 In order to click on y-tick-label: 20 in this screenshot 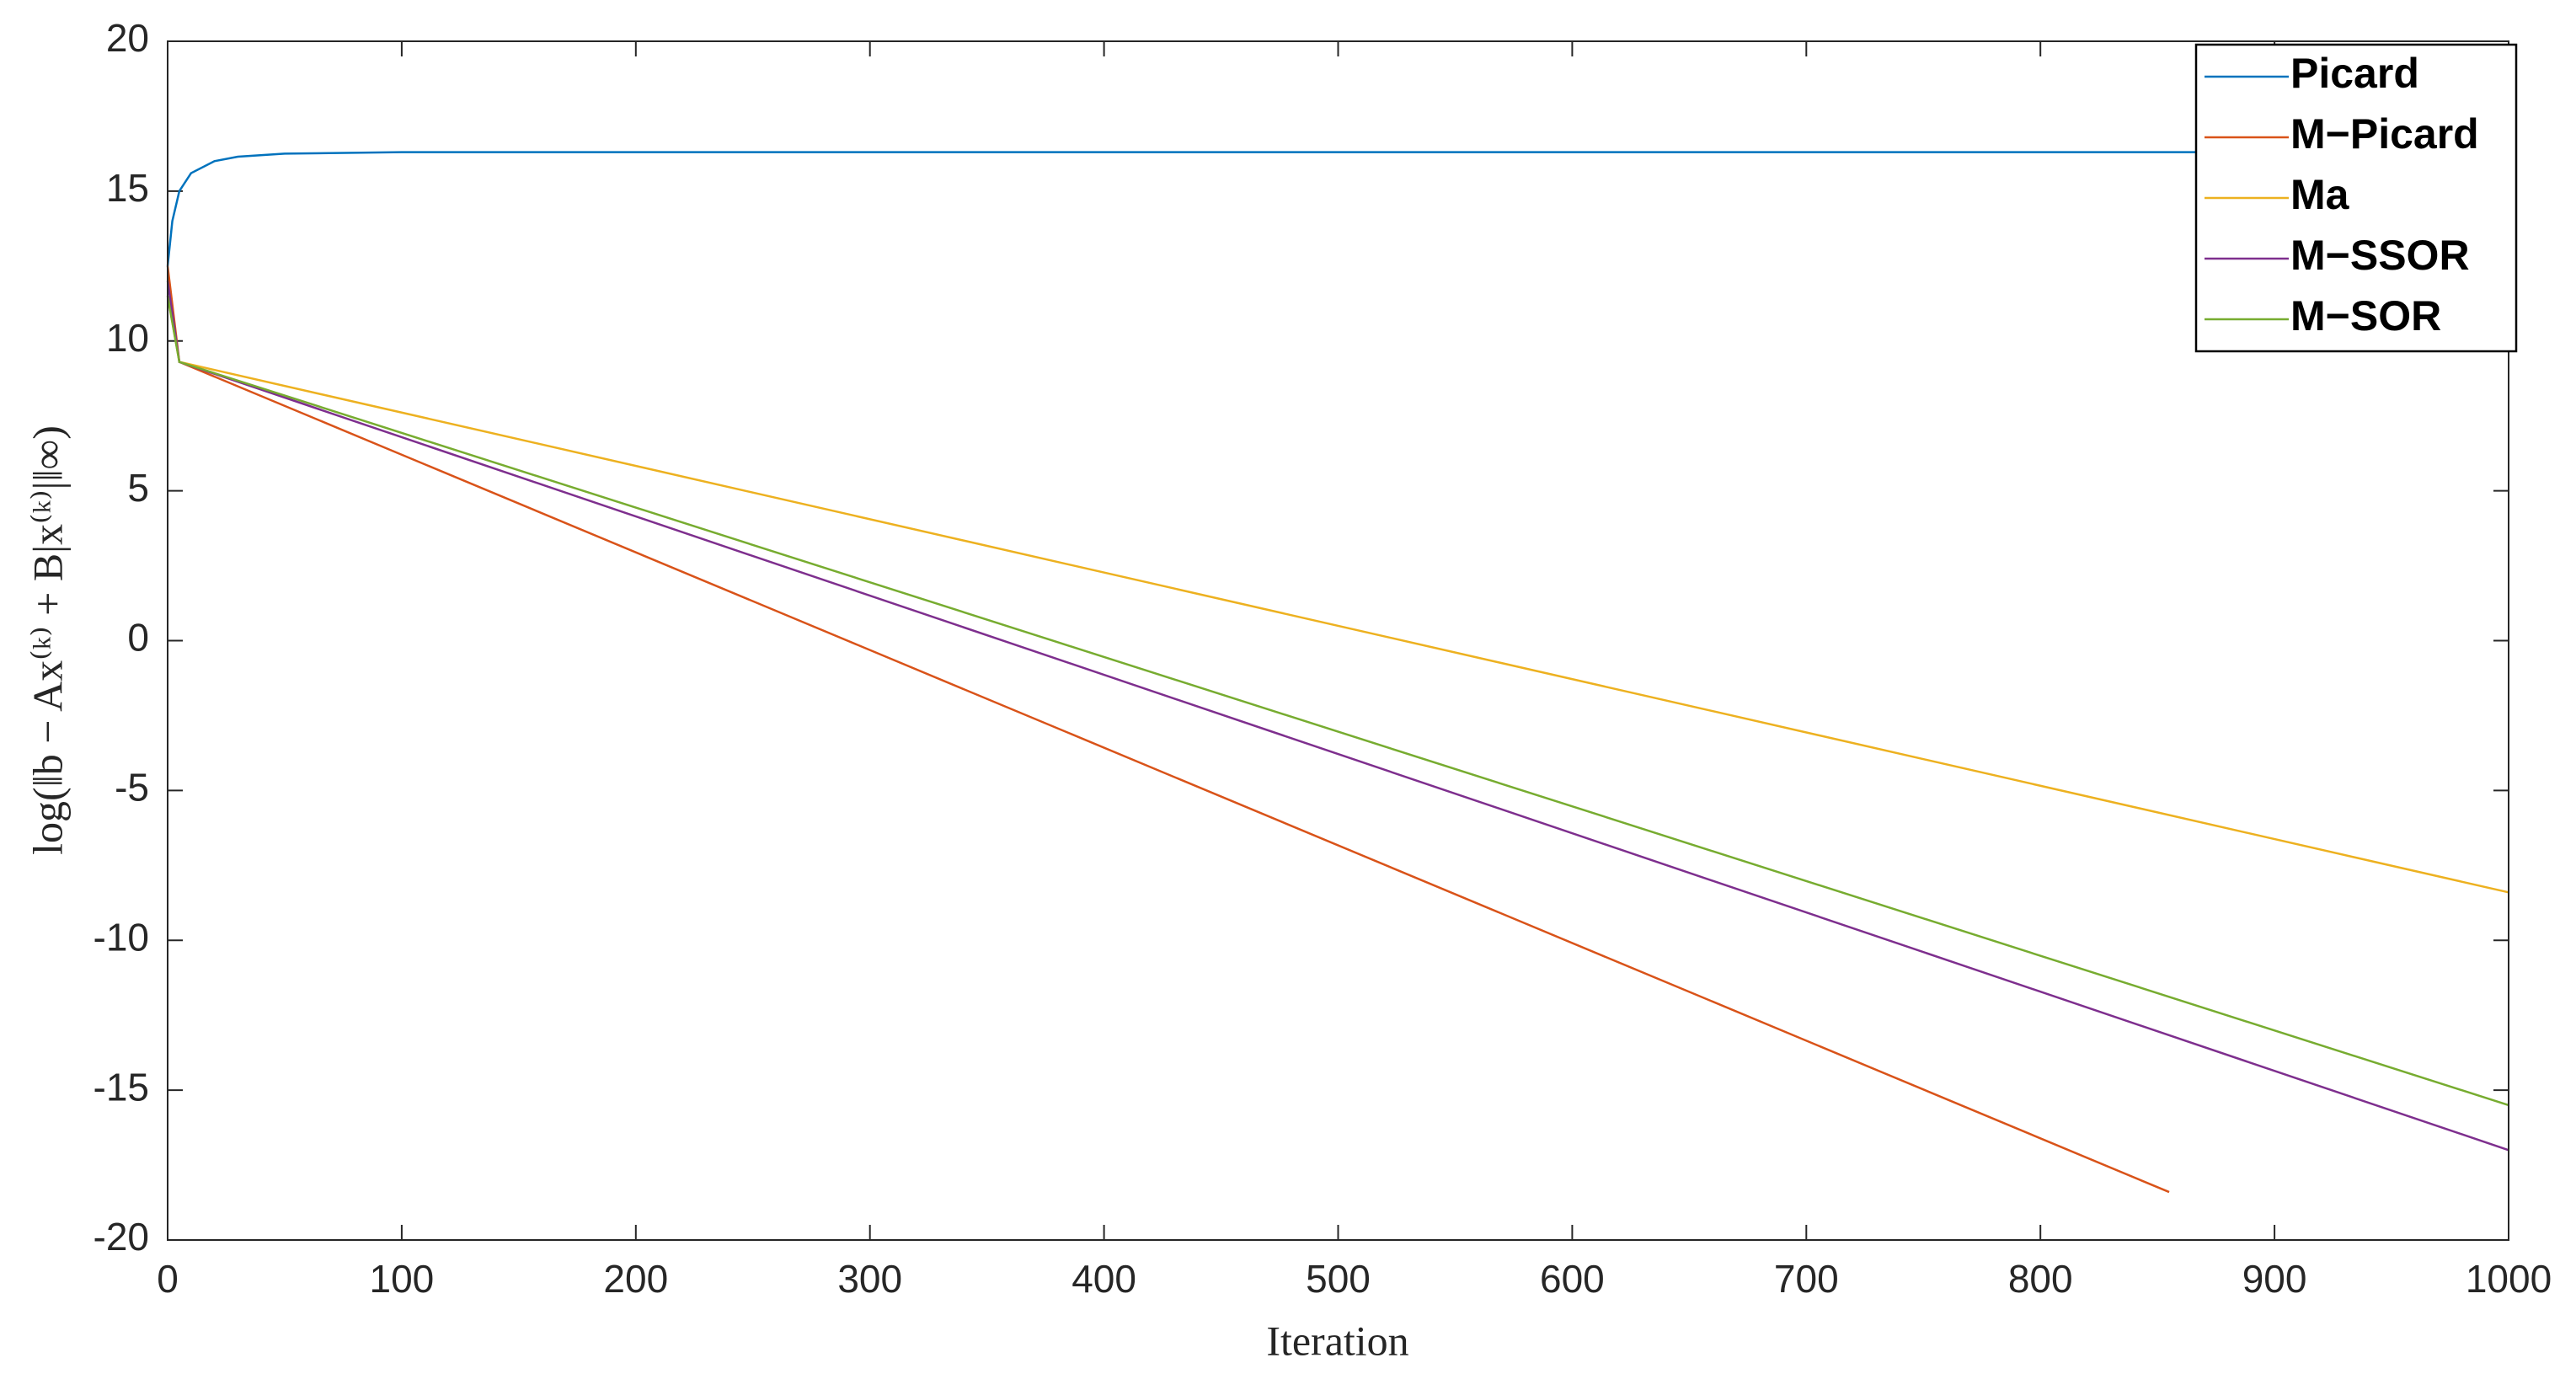, I will do `click(127, 38)`.